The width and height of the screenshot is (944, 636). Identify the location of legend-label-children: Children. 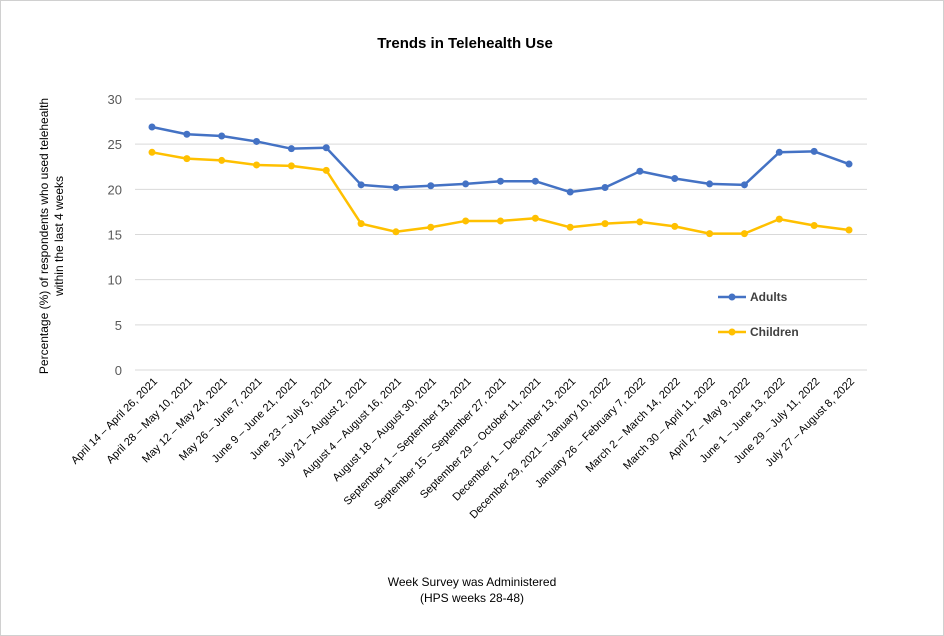
(774, 332).